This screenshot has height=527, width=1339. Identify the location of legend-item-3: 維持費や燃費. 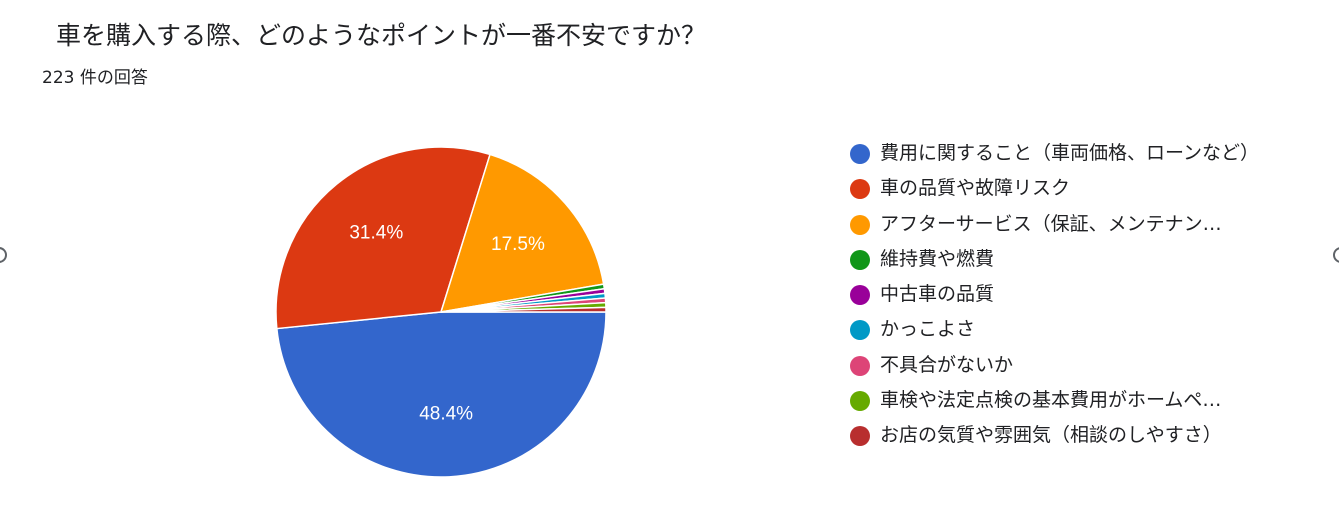
(1070, 259).